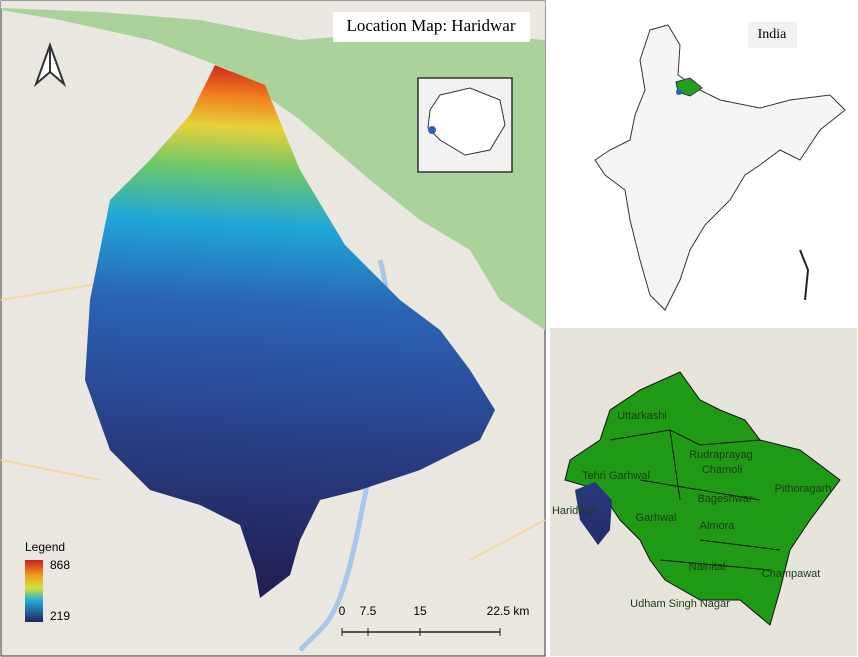  Describe the element at coordinates (718, 526) in the screenshot. I see `district-label: Almora` at that location.